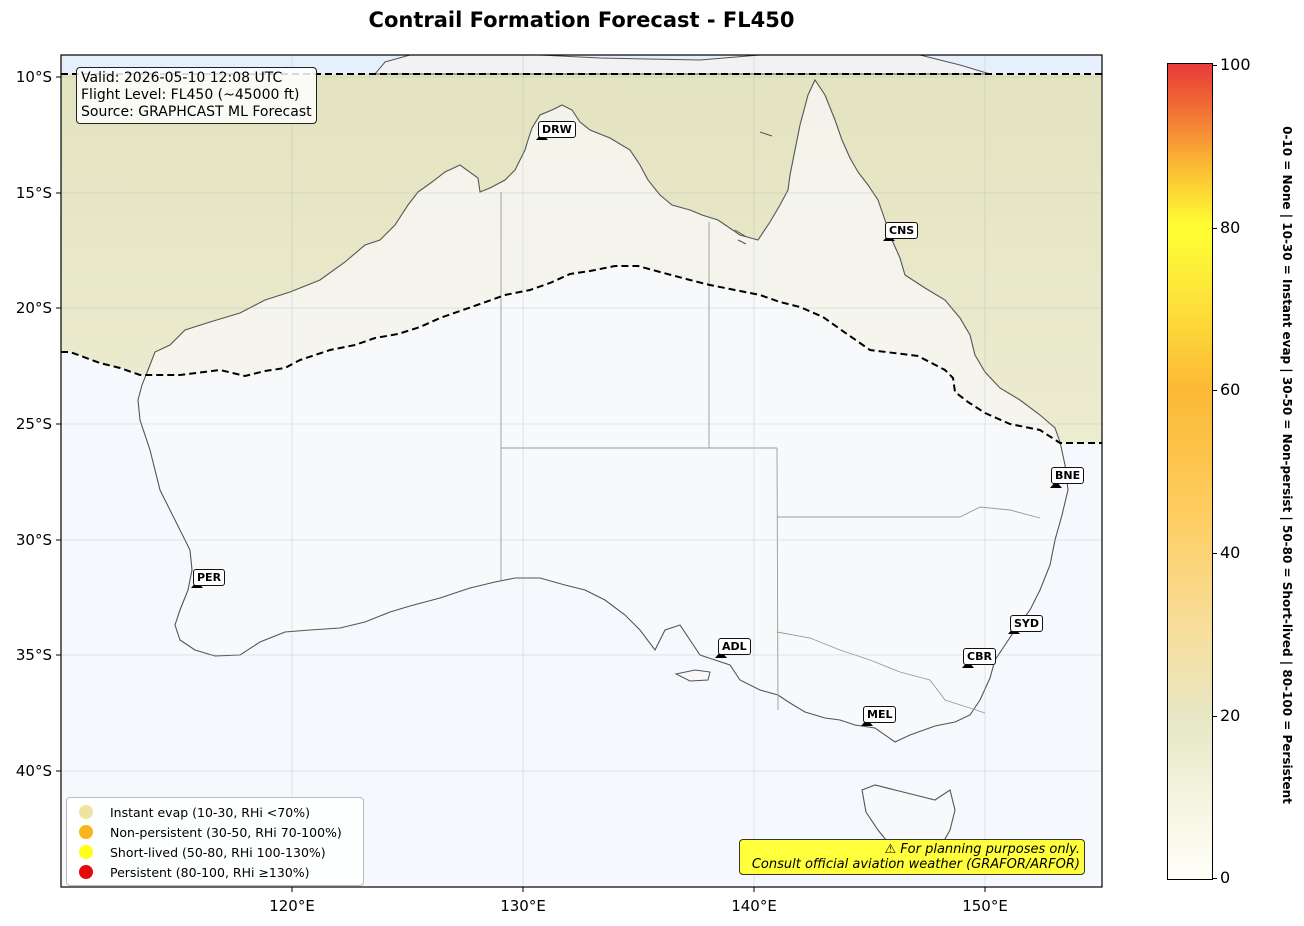 The width and height of the screenshot is (1304, 926). Describe the element at coordinates (979, 656) in the screenshot. I see `city-label-cbr: CBR` at that location.